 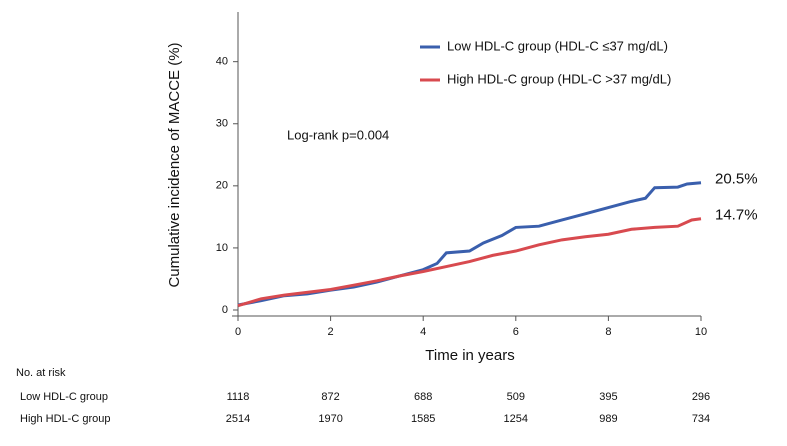 I want to click on value-label: 14.7%, so click(x=736, y=215).